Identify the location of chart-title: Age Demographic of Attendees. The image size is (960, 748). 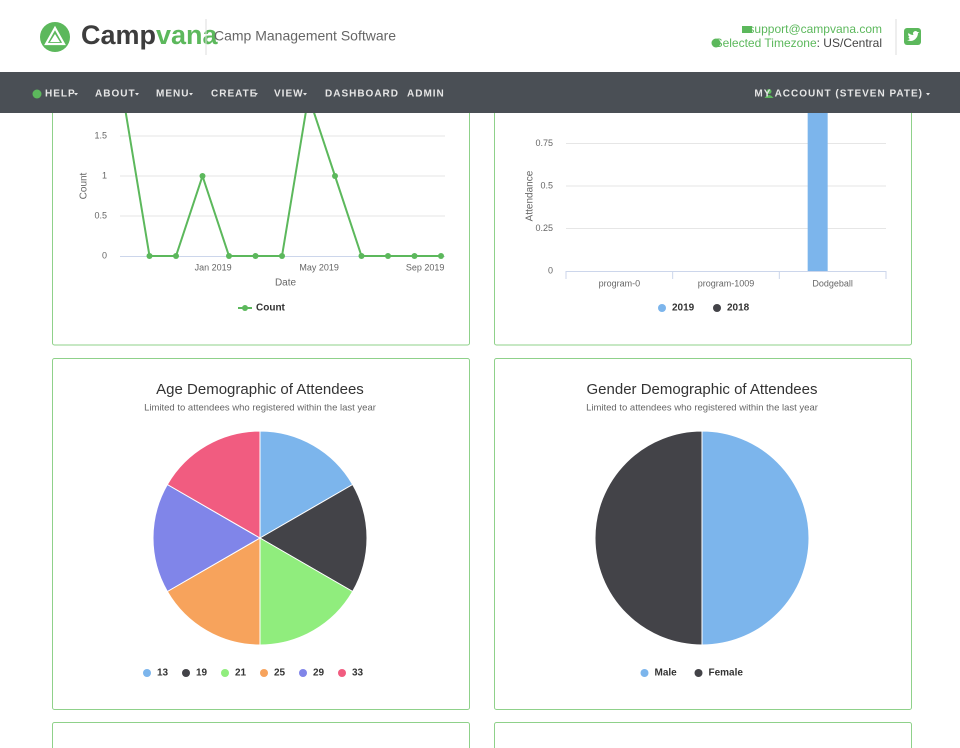
(260, 389).